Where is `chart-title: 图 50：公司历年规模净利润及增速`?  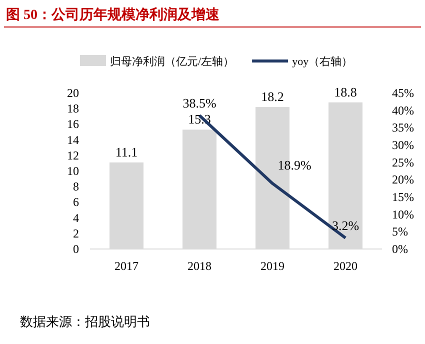
chart-title: 图 50：公司历年规模净利润及增速 is located at coordinates (113, 14).